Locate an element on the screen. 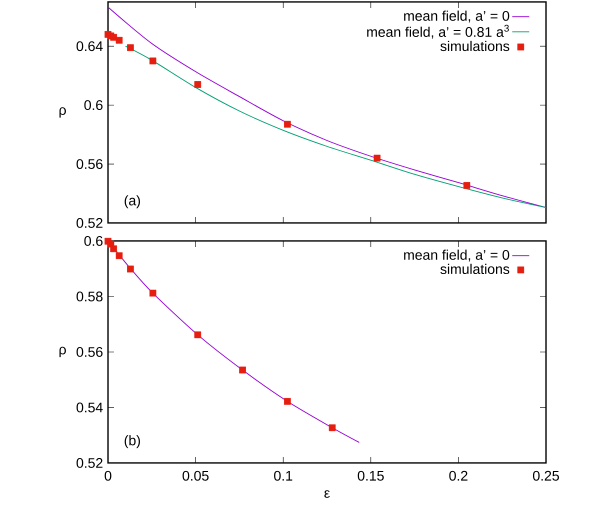 This screenshot has width=593, height=527. annotation: (b) is located at coordinates (132, 441).